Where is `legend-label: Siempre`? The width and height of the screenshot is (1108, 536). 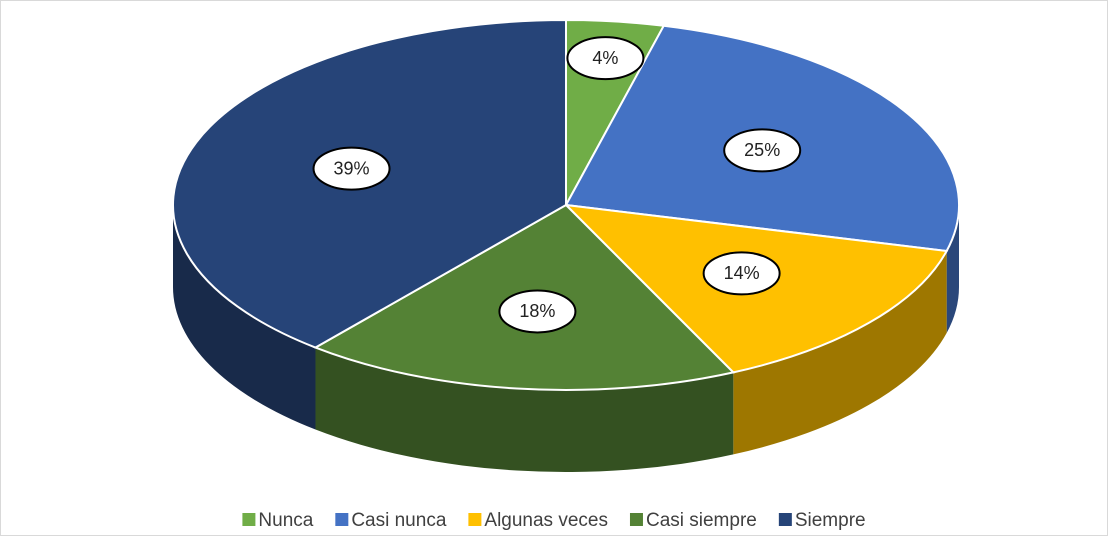
legend-label: Siempre is located at coordinates (830, 520).